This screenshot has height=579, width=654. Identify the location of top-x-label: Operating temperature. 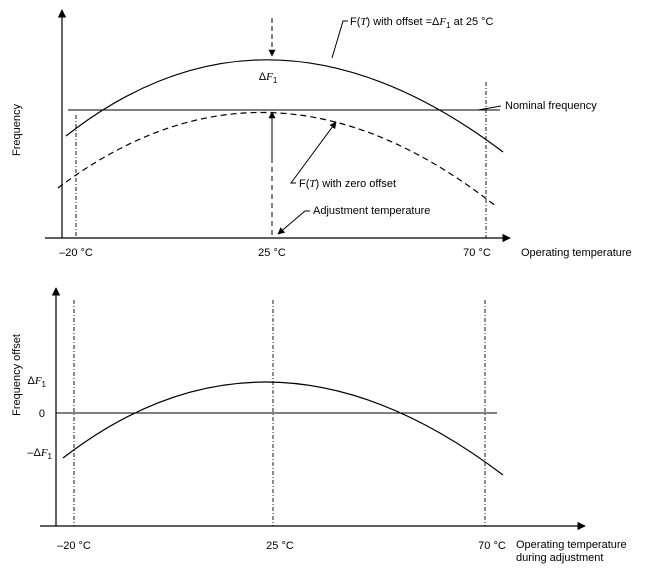
(576, 253).